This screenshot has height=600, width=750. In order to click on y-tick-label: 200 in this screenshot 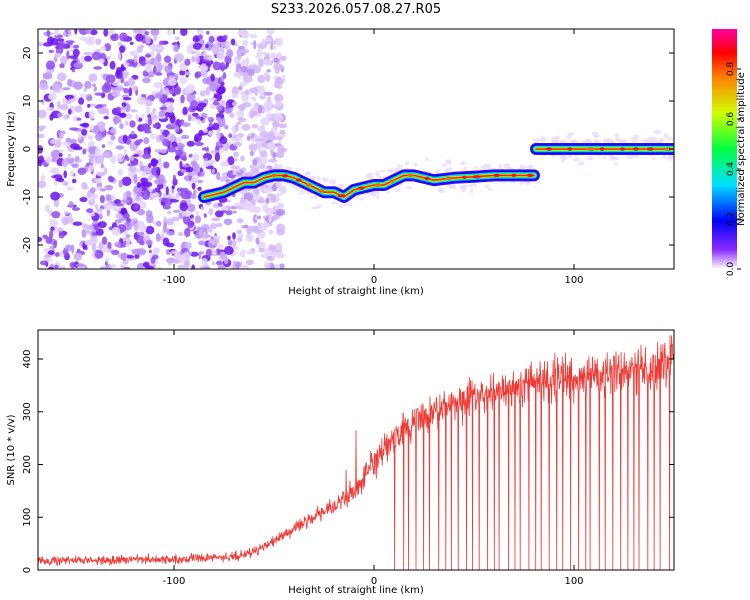, I will do `click(27, 464)`.